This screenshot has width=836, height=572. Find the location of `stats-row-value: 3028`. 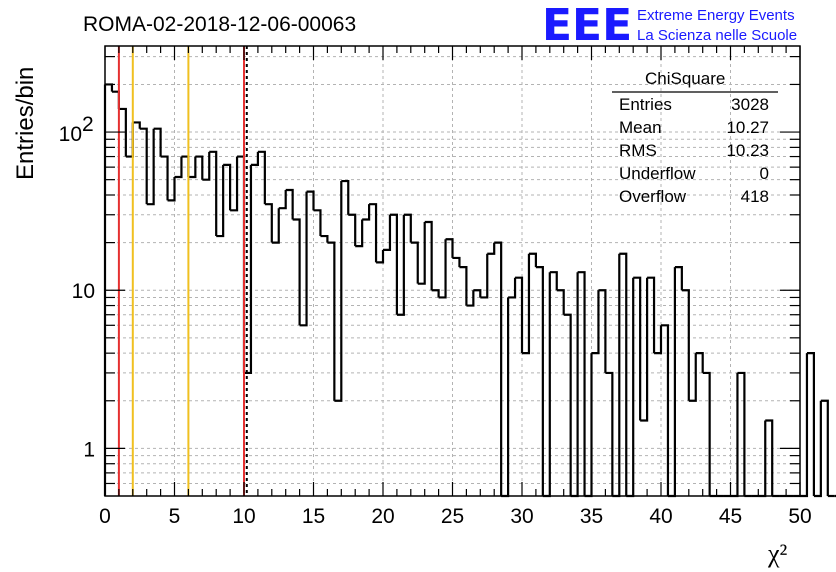

stats-row-value: 3028 is located at coordinates (750, 104).